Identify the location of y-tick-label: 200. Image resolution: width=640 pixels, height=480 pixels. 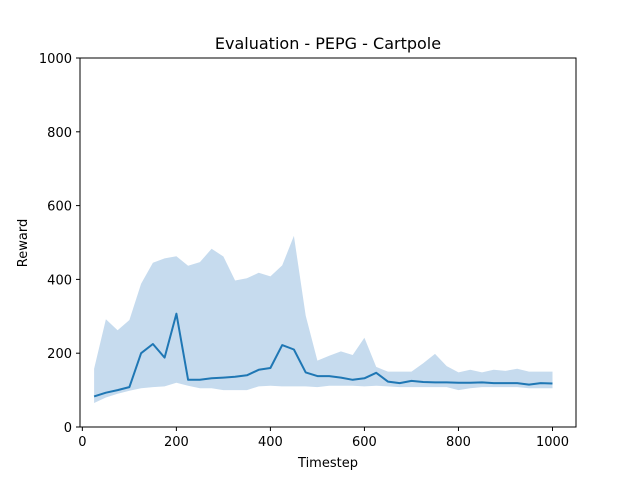
(59, 354).